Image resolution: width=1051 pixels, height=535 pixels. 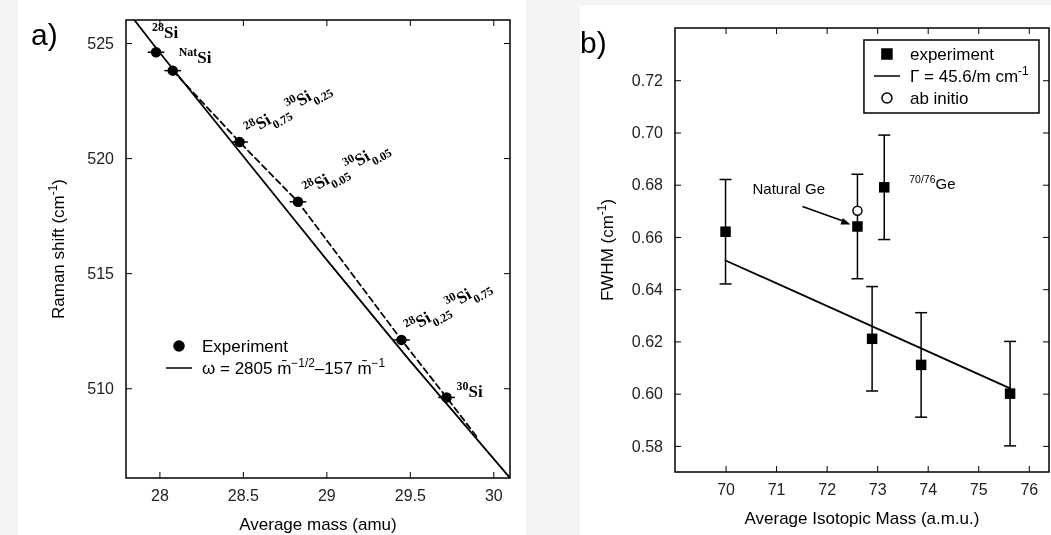 I want to click on legend-label: ω = 2805 m̄$^{−1/2}$–157 m̄$^{−1}$, so click(x=294, y=367).